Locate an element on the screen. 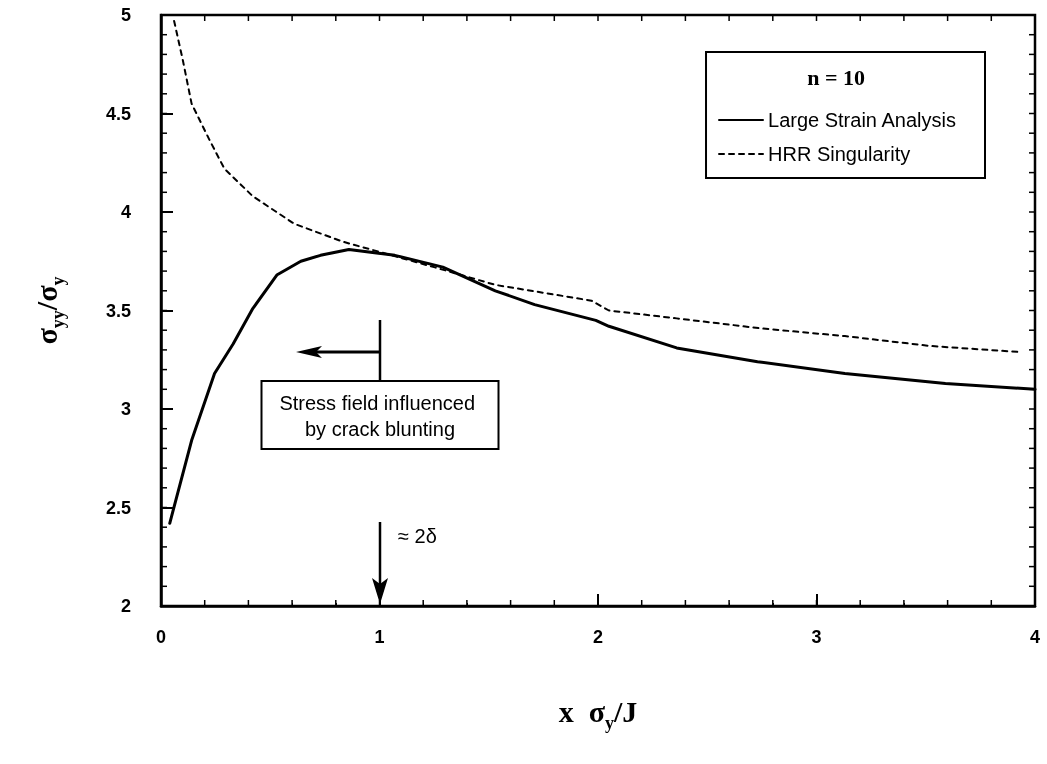  x-tick-label: 3 is located at coordinates (816, 637).